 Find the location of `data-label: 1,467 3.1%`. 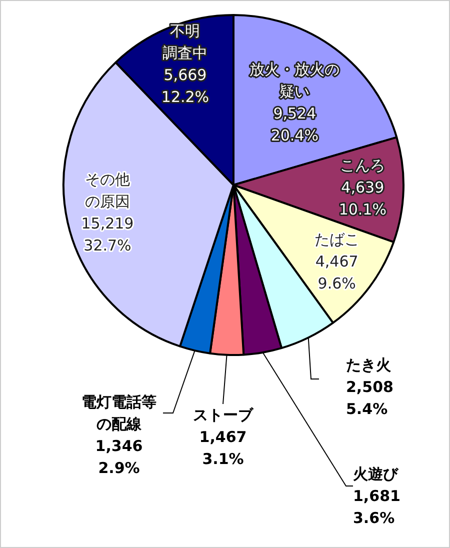

data-label: 1,467 3.1% is located at coordinates (223, 448).